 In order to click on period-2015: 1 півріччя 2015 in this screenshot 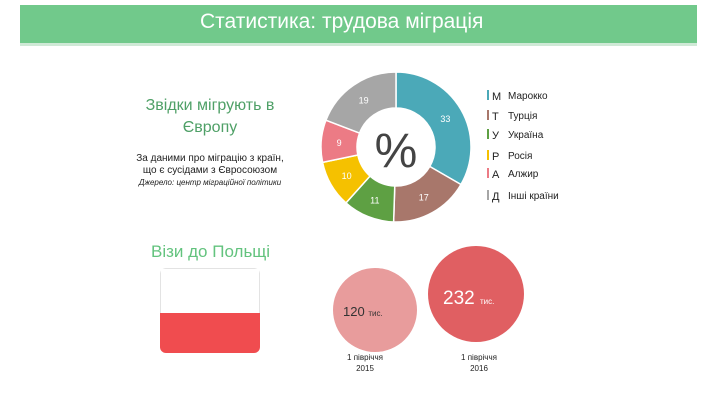, I will do `click(365, 363)`.